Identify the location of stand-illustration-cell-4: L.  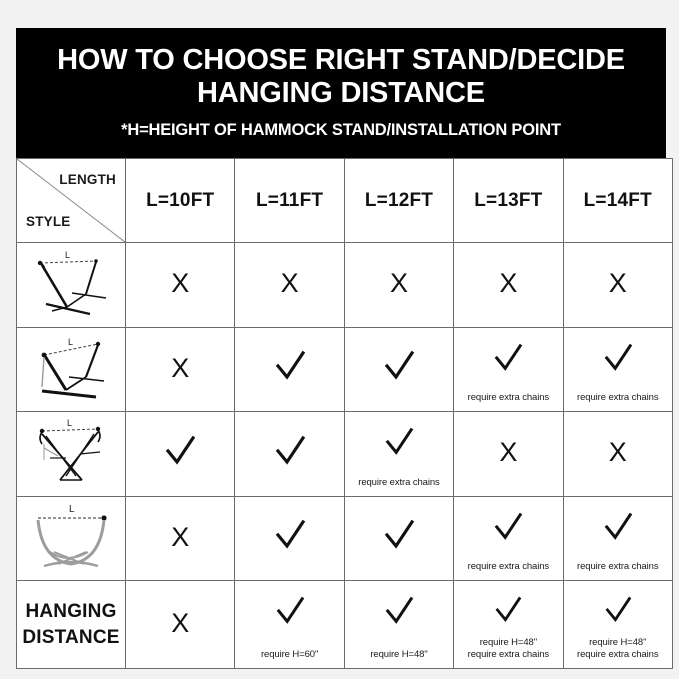
(71, 538).